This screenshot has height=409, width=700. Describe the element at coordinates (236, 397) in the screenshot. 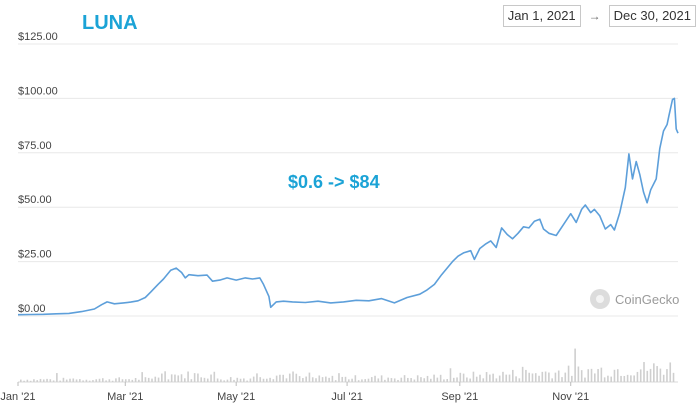

I see `x-tick-label: May '21` at that location.